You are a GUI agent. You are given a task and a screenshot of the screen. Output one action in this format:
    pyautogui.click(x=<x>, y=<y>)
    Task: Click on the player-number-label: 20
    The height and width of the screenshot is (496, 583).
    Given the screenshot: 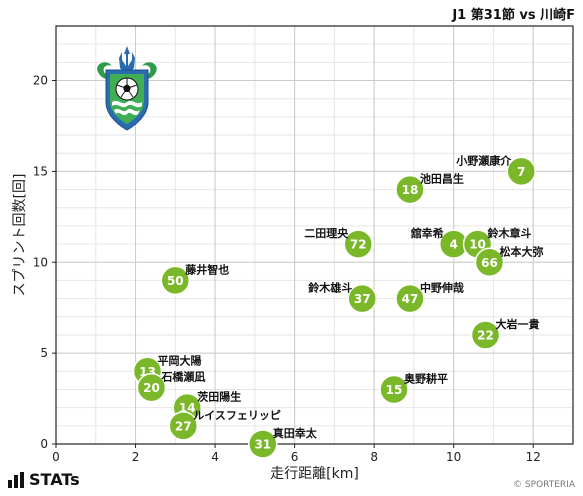 What is the action you would take?
    pyautogui.click(x=151, y=388)
    